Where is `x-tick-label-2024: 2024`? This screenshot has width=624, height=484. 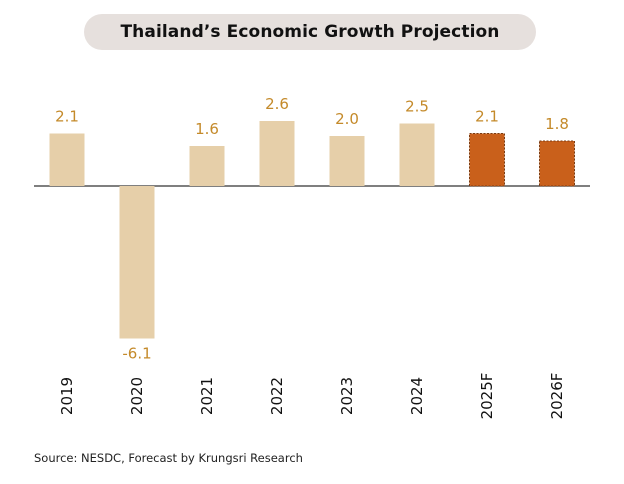 x-tick-label-2024: 2024 is located at coordinates (417, 396).